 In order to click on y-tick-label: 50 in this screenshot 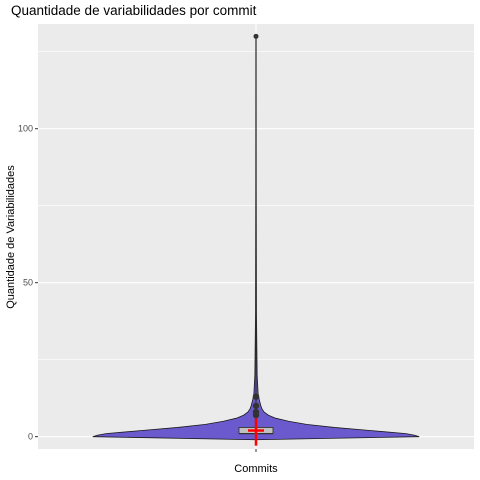, I will do `click(28, 283)`.